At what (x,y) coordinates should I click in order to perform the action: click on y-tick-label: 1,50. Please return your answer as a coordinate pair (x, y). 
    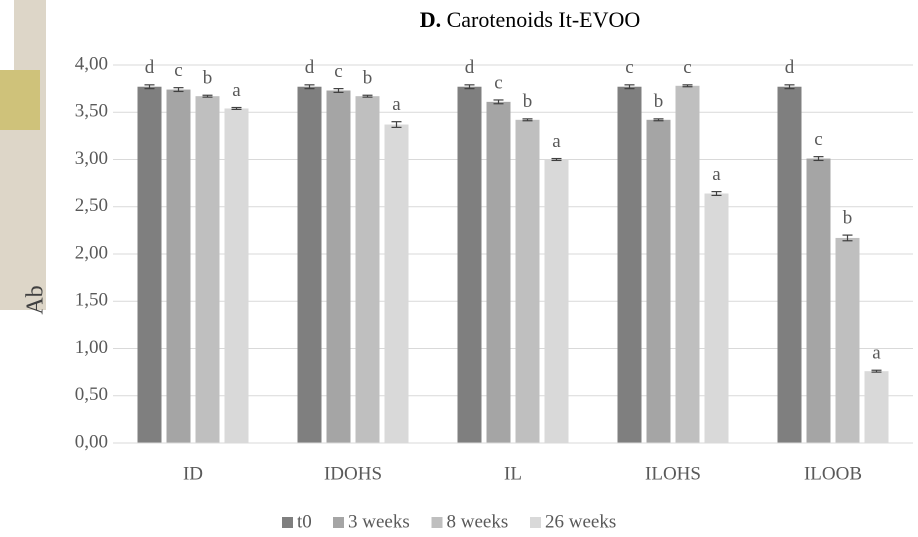
    Looking at the image, I should click on (91, 300).